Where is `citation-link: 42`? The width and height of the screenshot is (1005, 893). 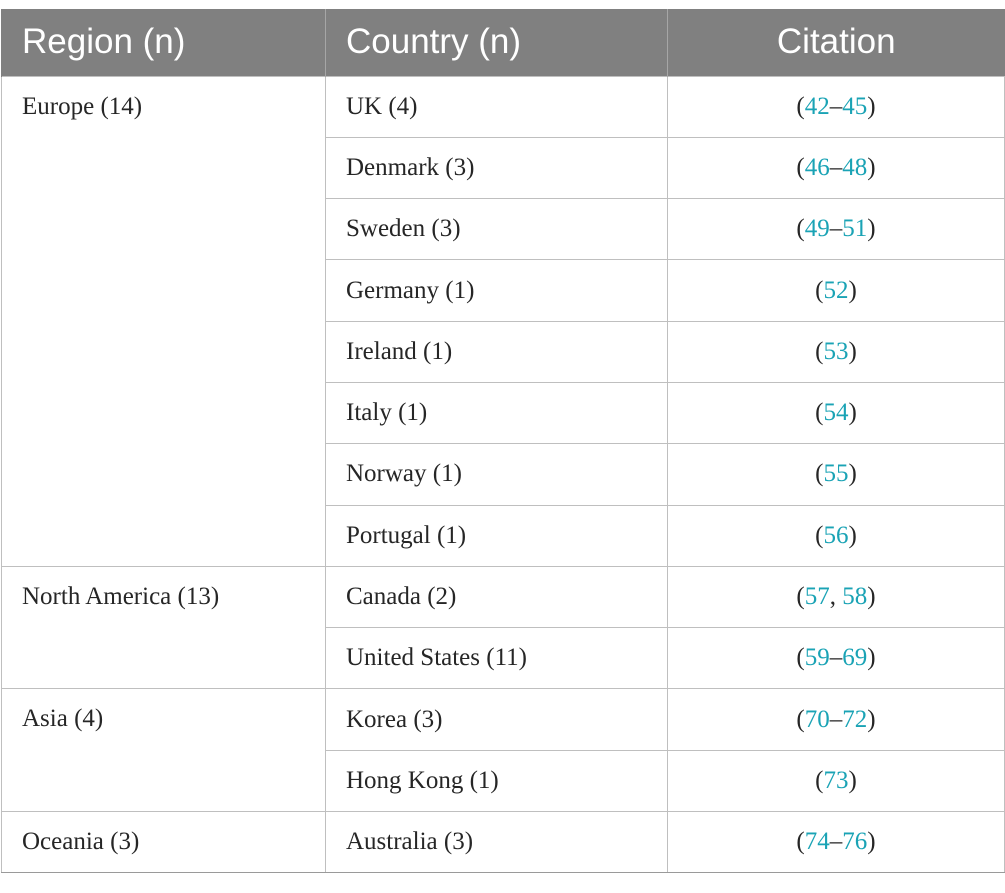
citation-link: 42 is located at coordinates (817, 106).